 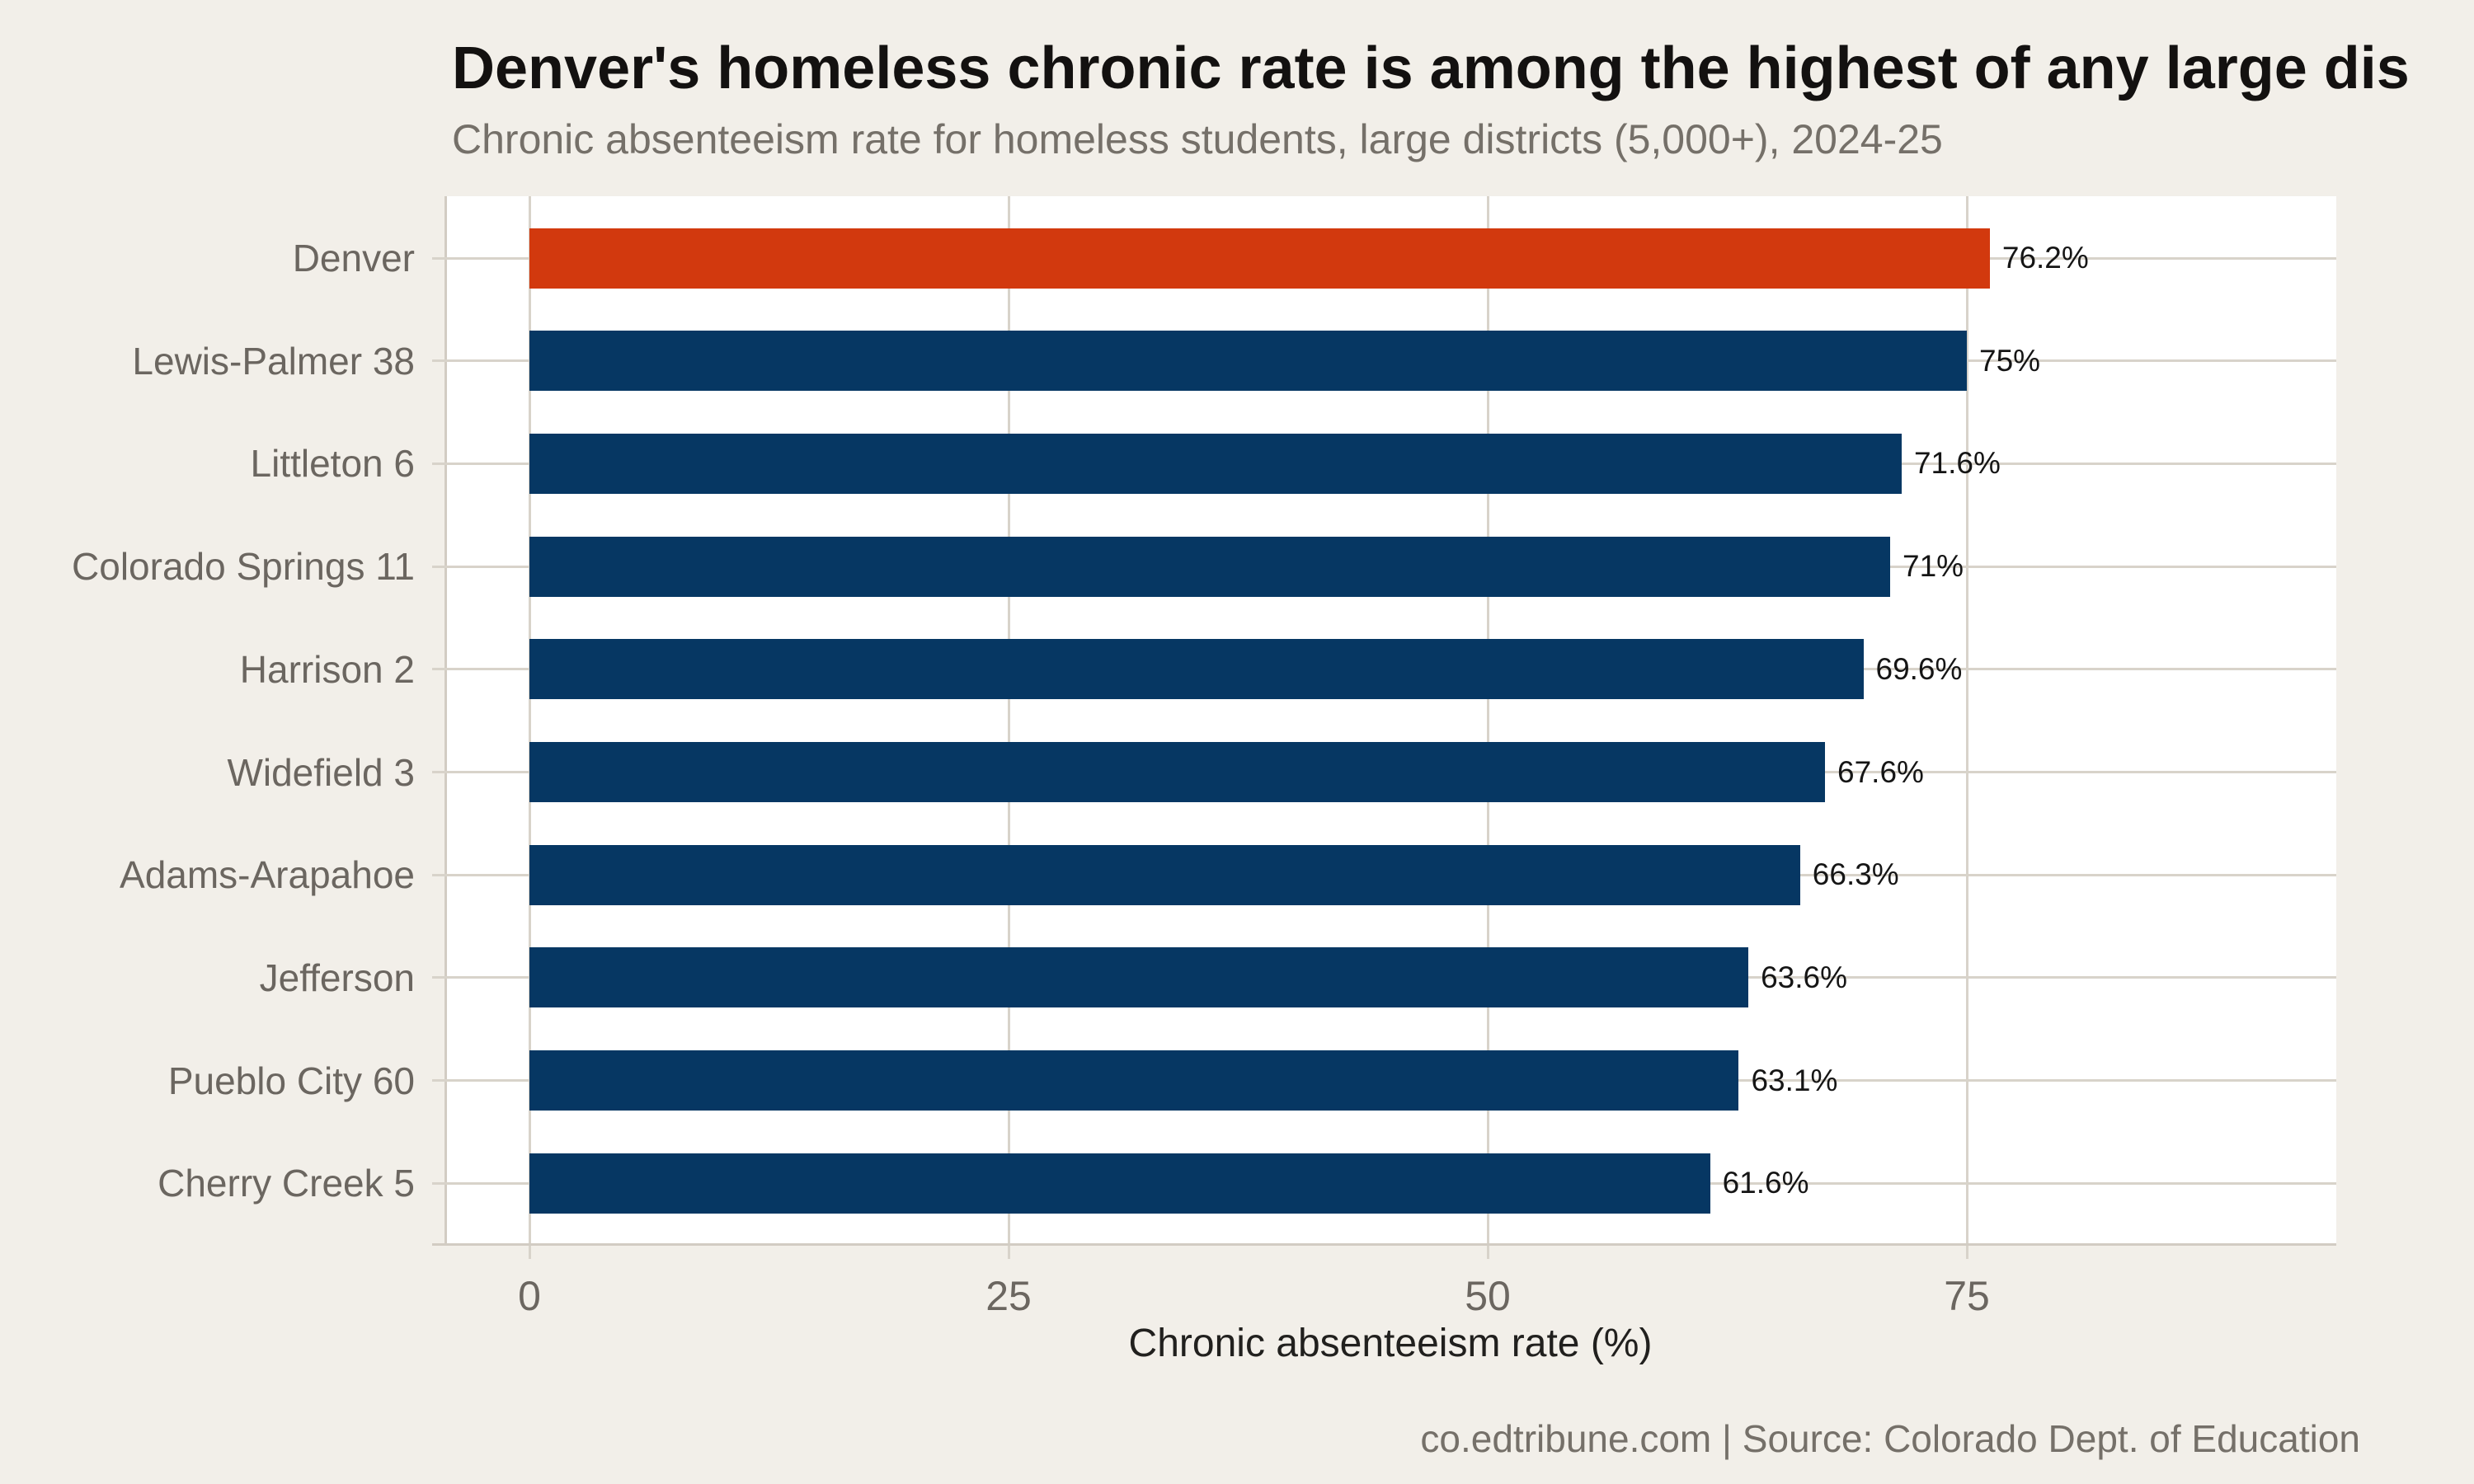 I want to click on category-label: Pueblo City 60, so click(x=291, y=1080).